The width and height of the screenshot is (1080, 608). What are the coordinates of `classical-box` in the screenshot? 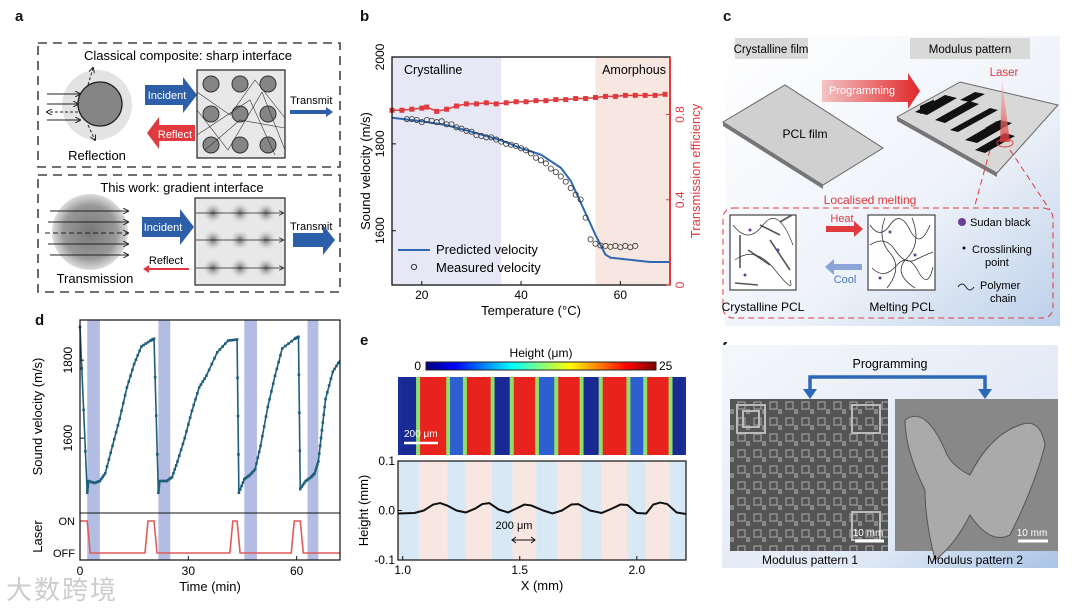 It's located at (189, 105).